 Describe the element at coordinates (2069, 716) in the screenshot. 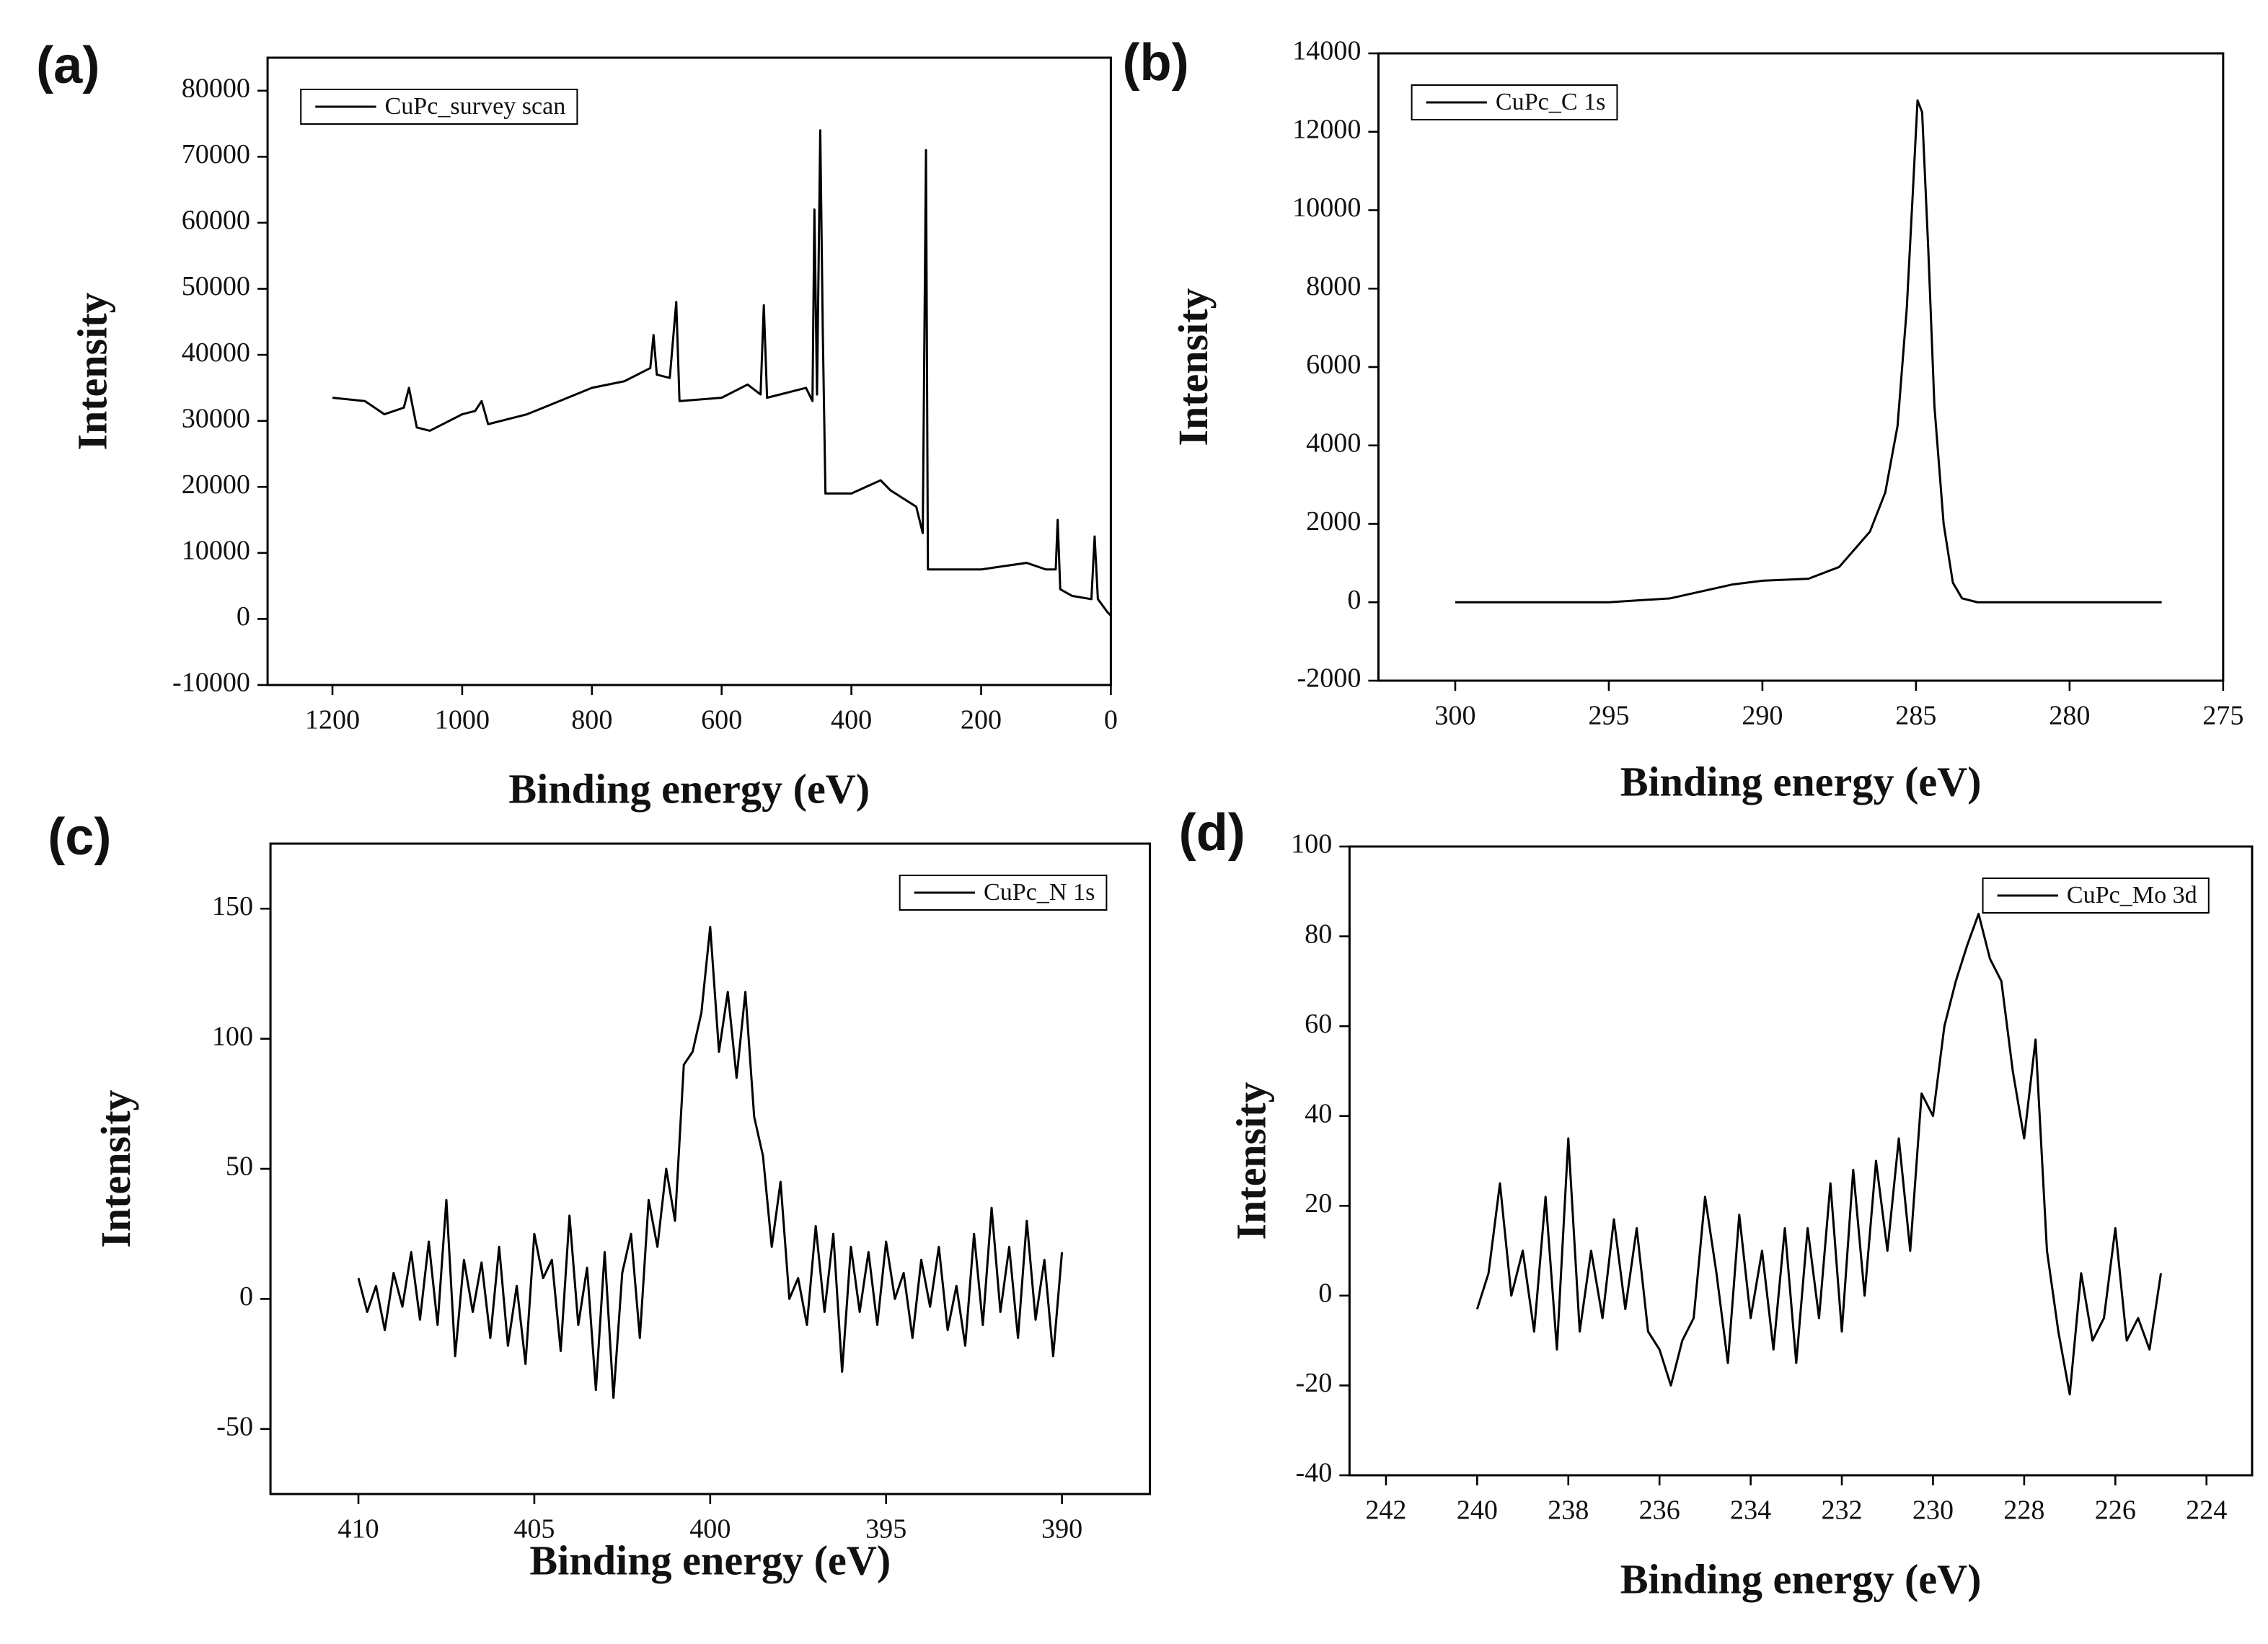

I see `x-tick-label: 280` at that location.